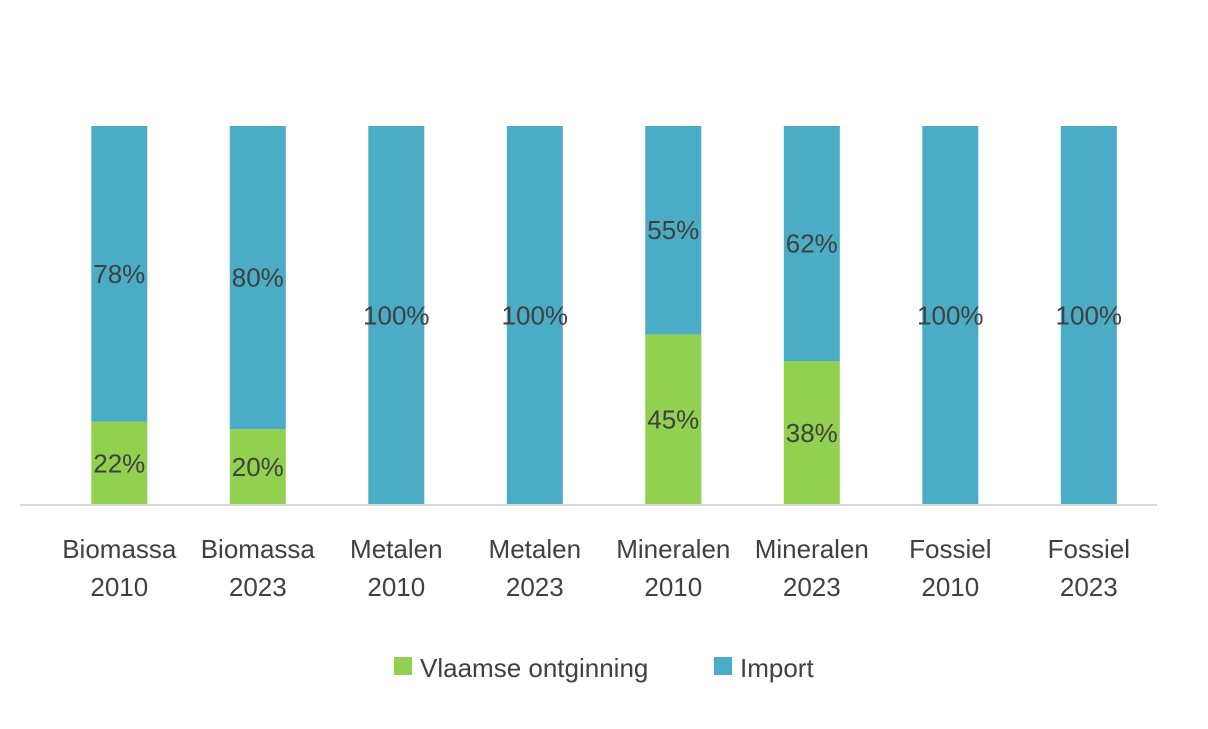 The image size is (1208, 729). I want to click on legend-item-import: Import, so click(764, 668).